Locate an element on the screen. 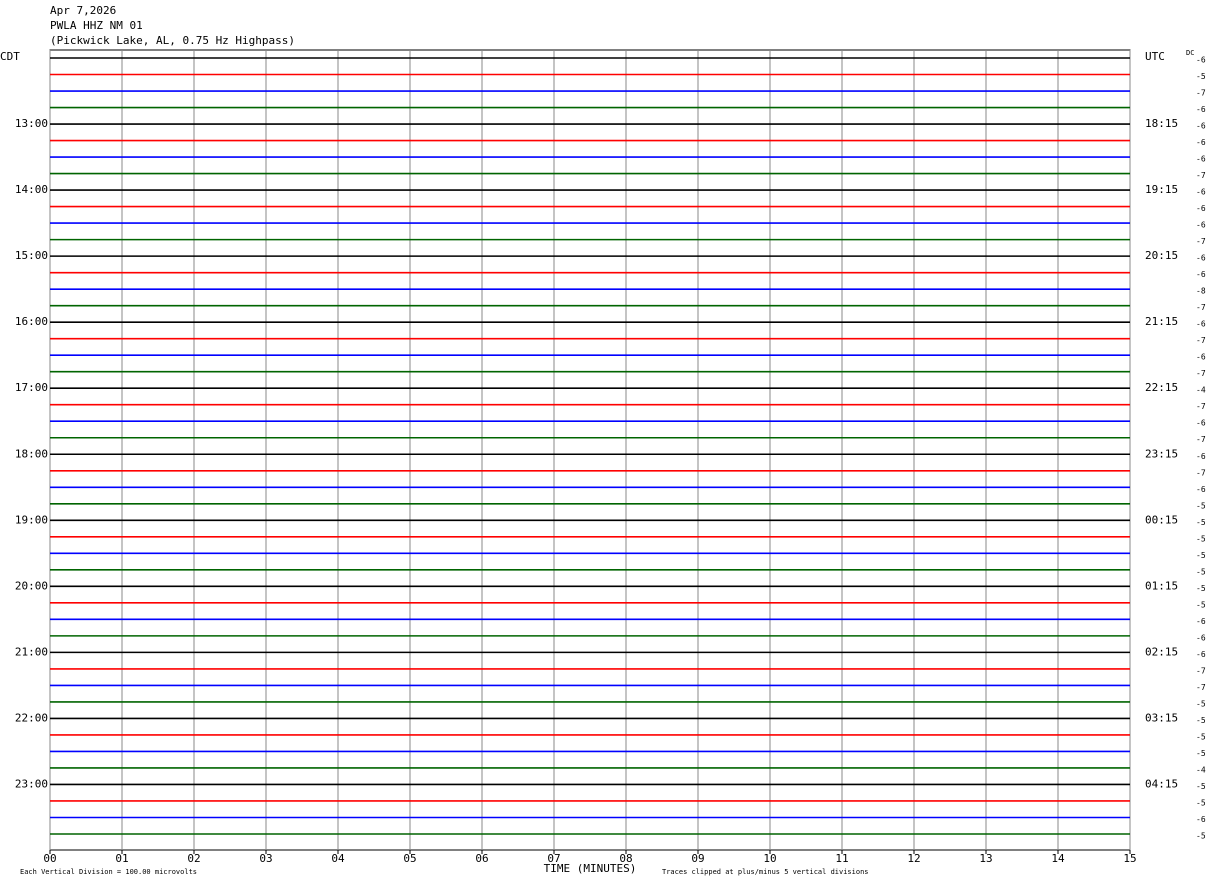 The width and height of the screenshot is (1210, 886). right-axis-title: UTC is located at coordinates (1155, 56).